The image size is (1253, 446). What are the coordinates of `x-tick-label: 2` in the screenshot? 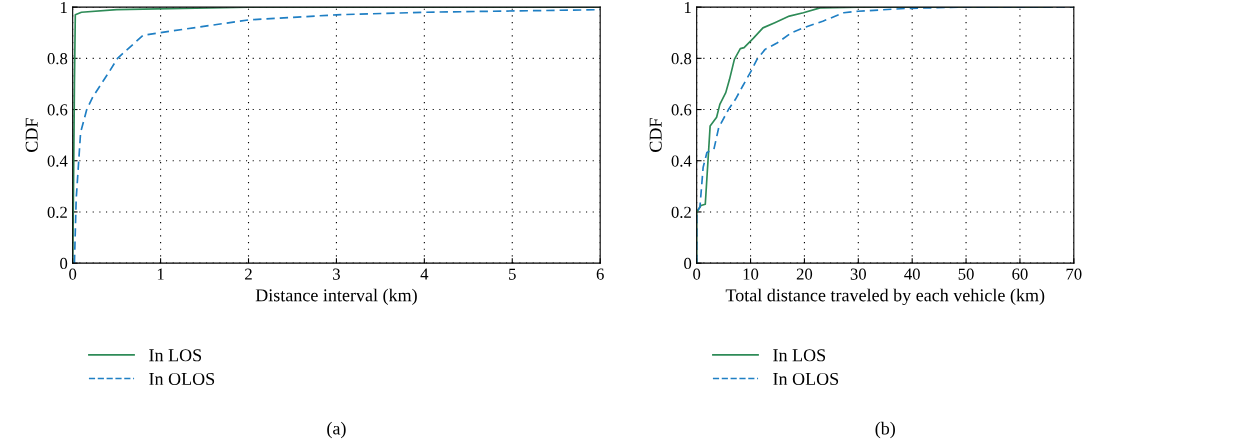 It's located at (248, 274).